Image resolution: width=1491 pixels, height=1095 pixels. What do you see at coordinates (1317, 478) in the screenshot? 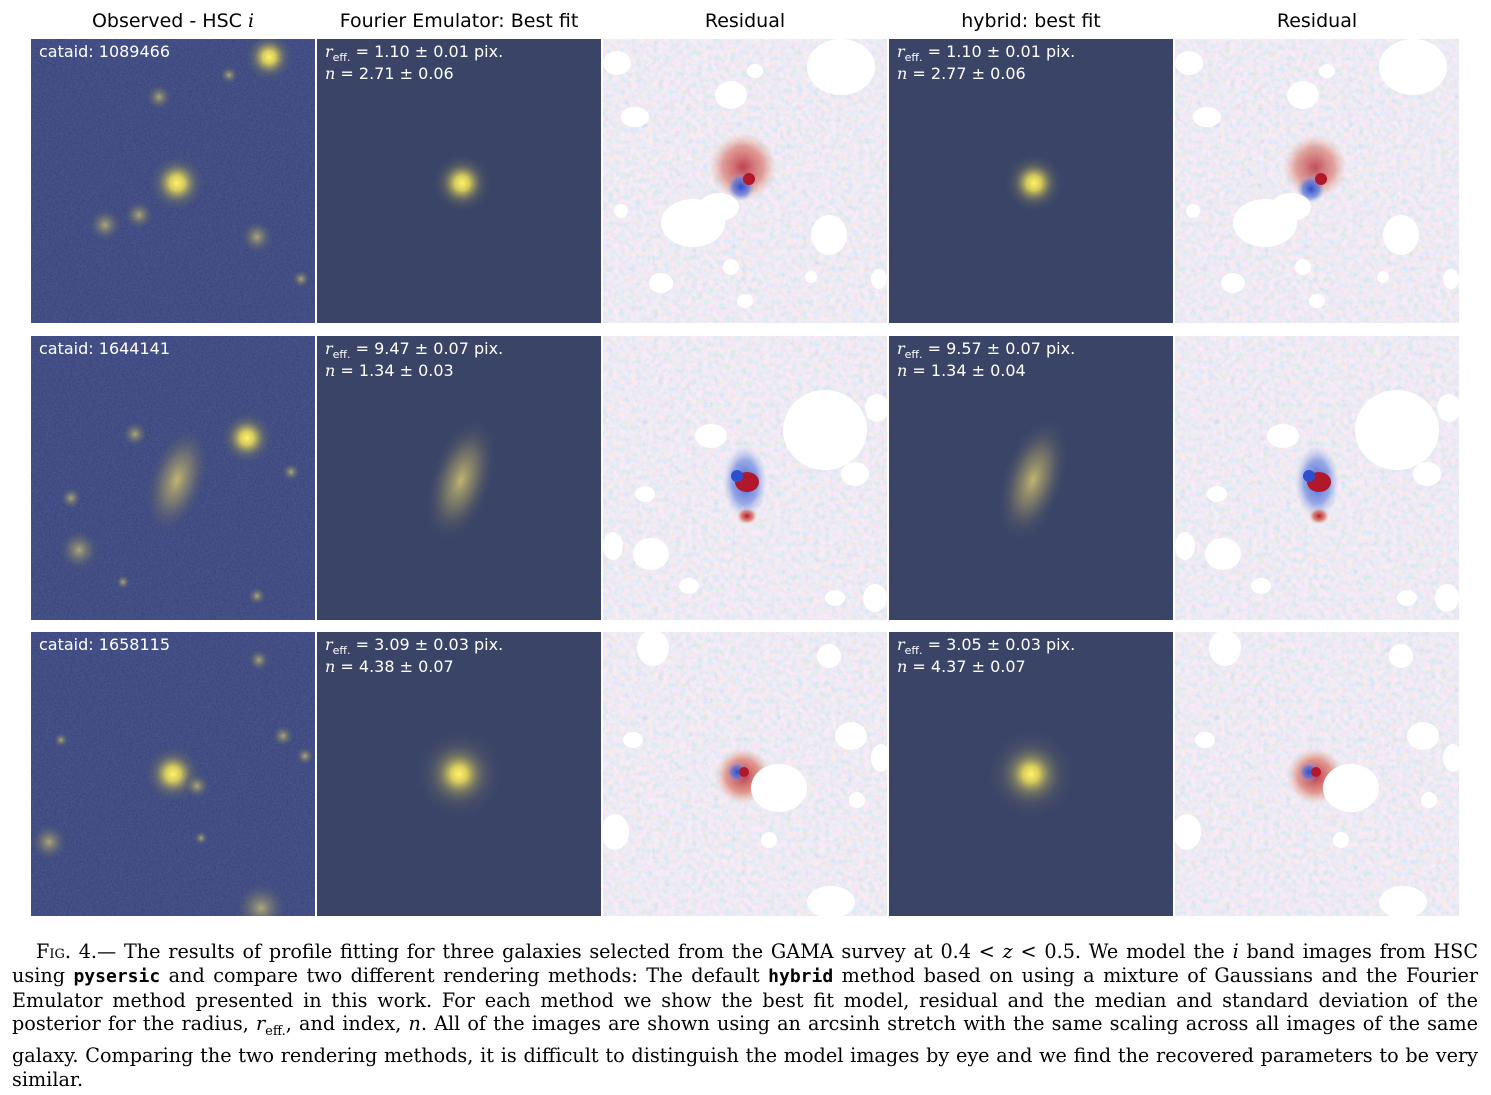
I see `residual-hybrid-row2` at bounding box center [1317, 478].